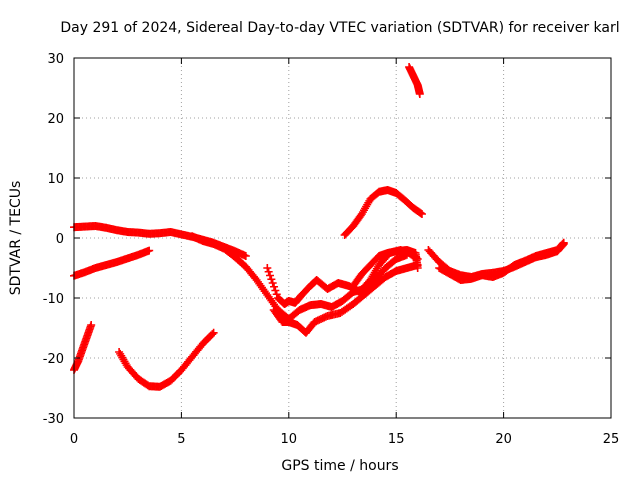 The width and height of the screenshot is (640, 480). What do you see at coordinates (344, 439) in the screenshot?
I see `x-tick-labels: 0 5 10 15 20 25` at bounding box center [344, 439].